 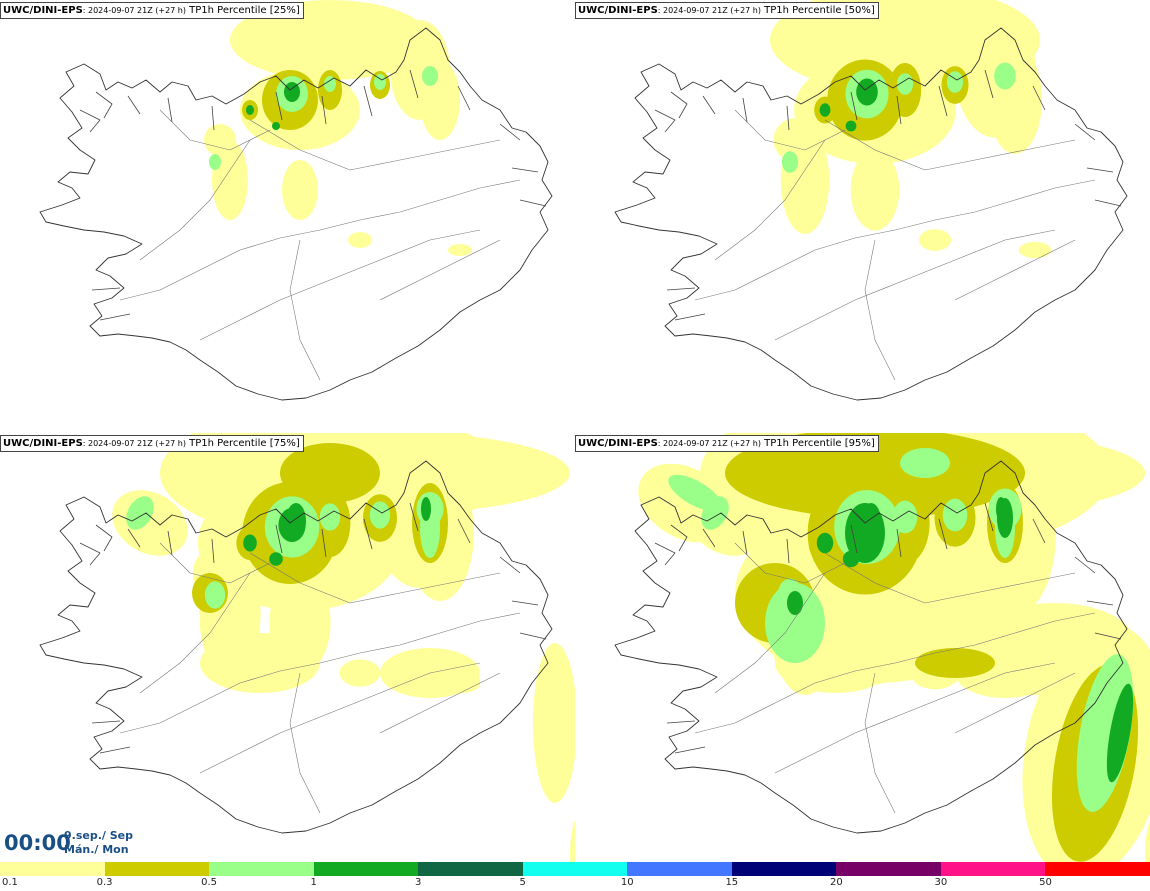 What do you see at coordinates (418, 882) in the screenshot?
I see `color-scale-label: 3` at bounding box center [418, 882].